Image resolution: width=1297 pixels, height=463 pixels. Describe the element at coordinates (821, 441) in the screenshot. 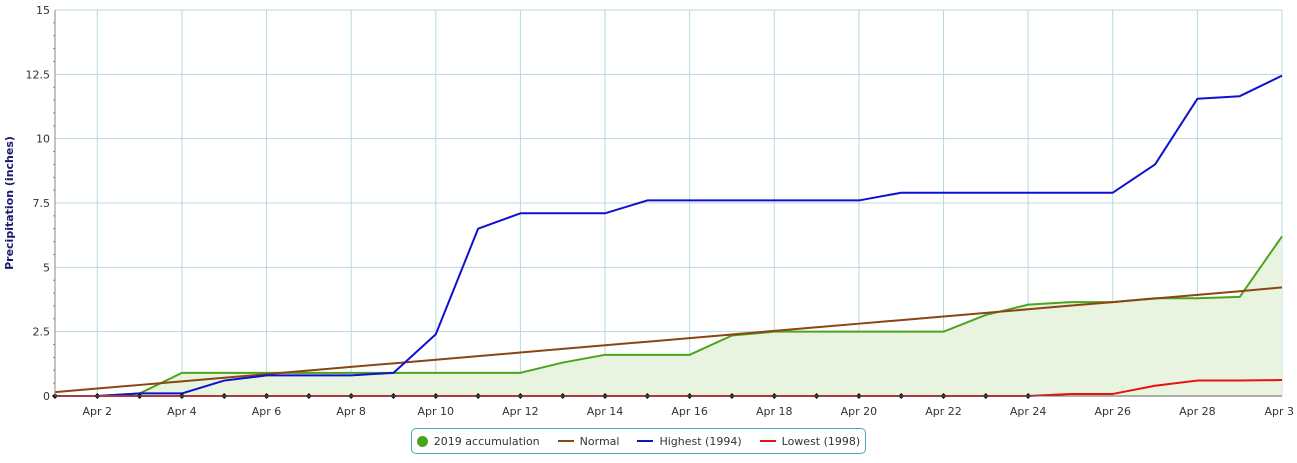

I see `legend-label: Lowest (1998)` at that location.